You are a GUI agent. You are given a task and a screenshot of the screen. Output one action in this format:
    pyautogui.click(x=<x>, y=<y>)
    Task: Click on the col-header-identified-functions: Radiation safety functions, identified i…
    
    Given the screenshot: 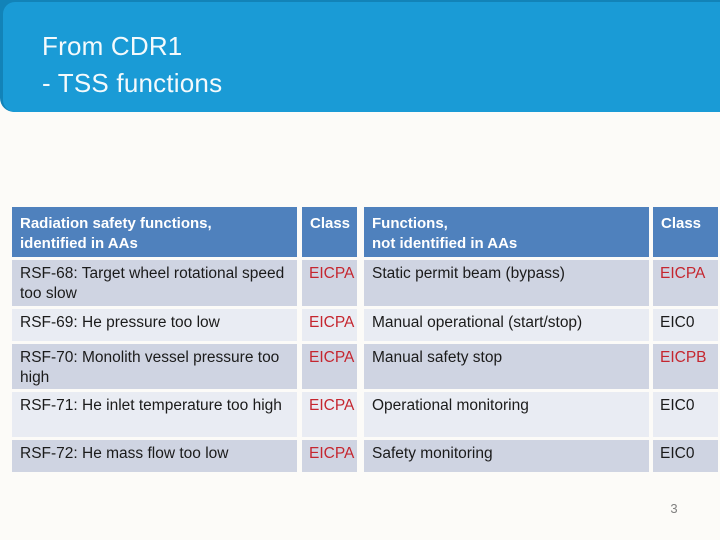 What is the action you would take?
    pyautogui.click(x=154, y=232)
    